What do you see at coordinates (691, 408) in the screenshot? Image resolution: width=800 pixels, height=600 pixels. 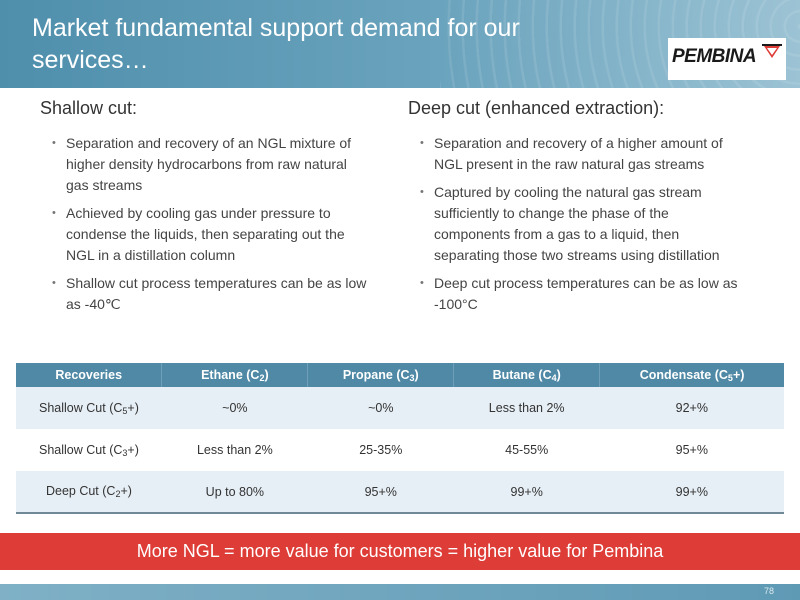 I see `table-cell: 92+%` at bounding box center [691, 408].